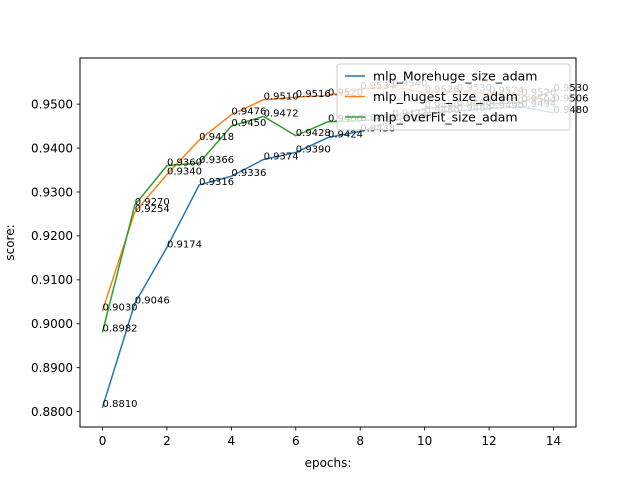 The height and width of the screenshot is (480, 640). What do you see at coordinates (52, 236) in the screenshot?
I see `y-tick-label: 0.9200` at bounding box center [52, 236].